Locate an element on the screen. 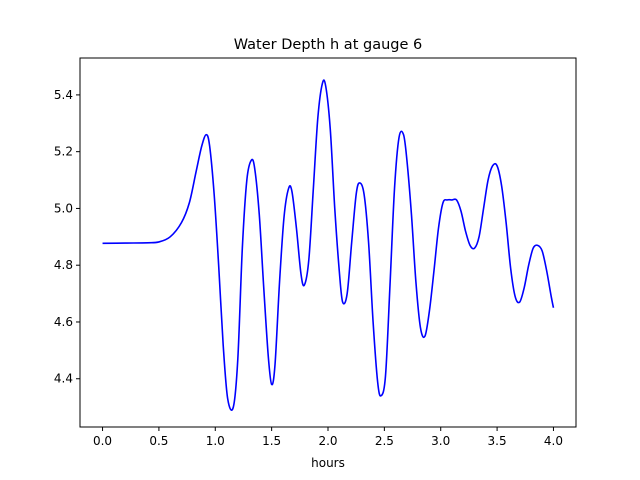 The width and height of the screenshot is (640, 480). y-tick-label: 5.4 is located at coordinates (63, 95).